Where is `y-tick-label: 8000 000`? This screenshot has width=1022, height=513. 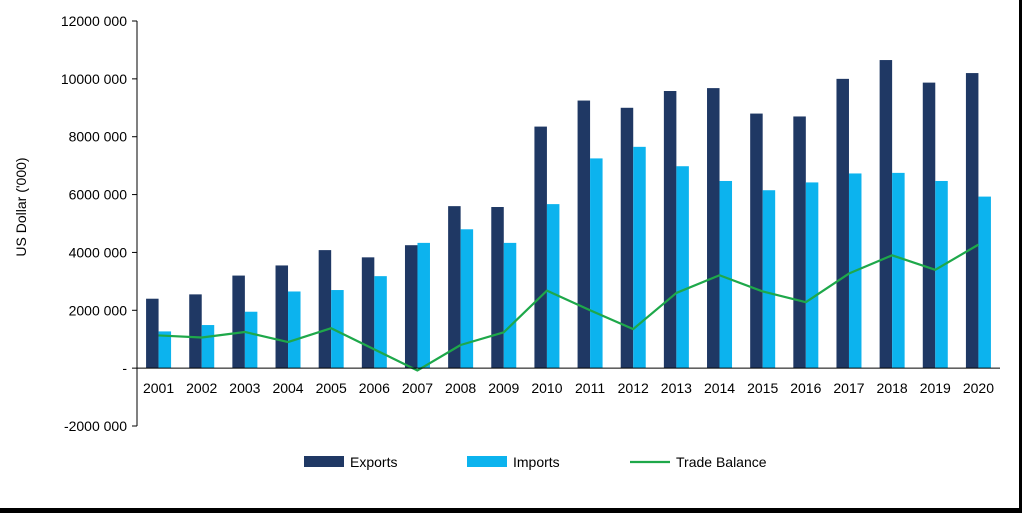
y-tick-label: 8000 000 is located at coordinates (98, 137).